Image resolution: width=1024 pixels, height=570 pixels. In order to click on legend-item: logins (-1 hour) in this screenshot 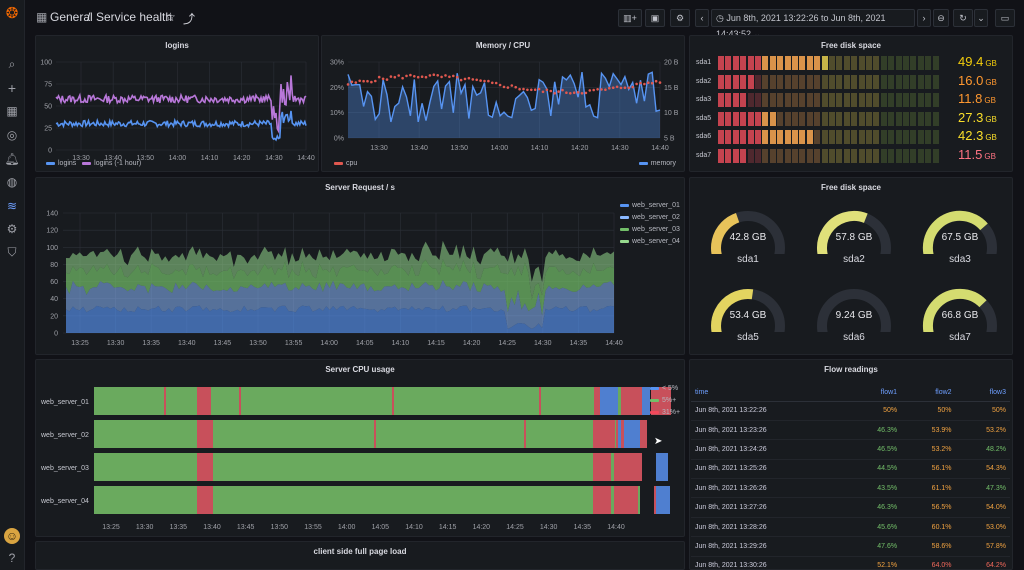, I will do `click(111, 163)`.